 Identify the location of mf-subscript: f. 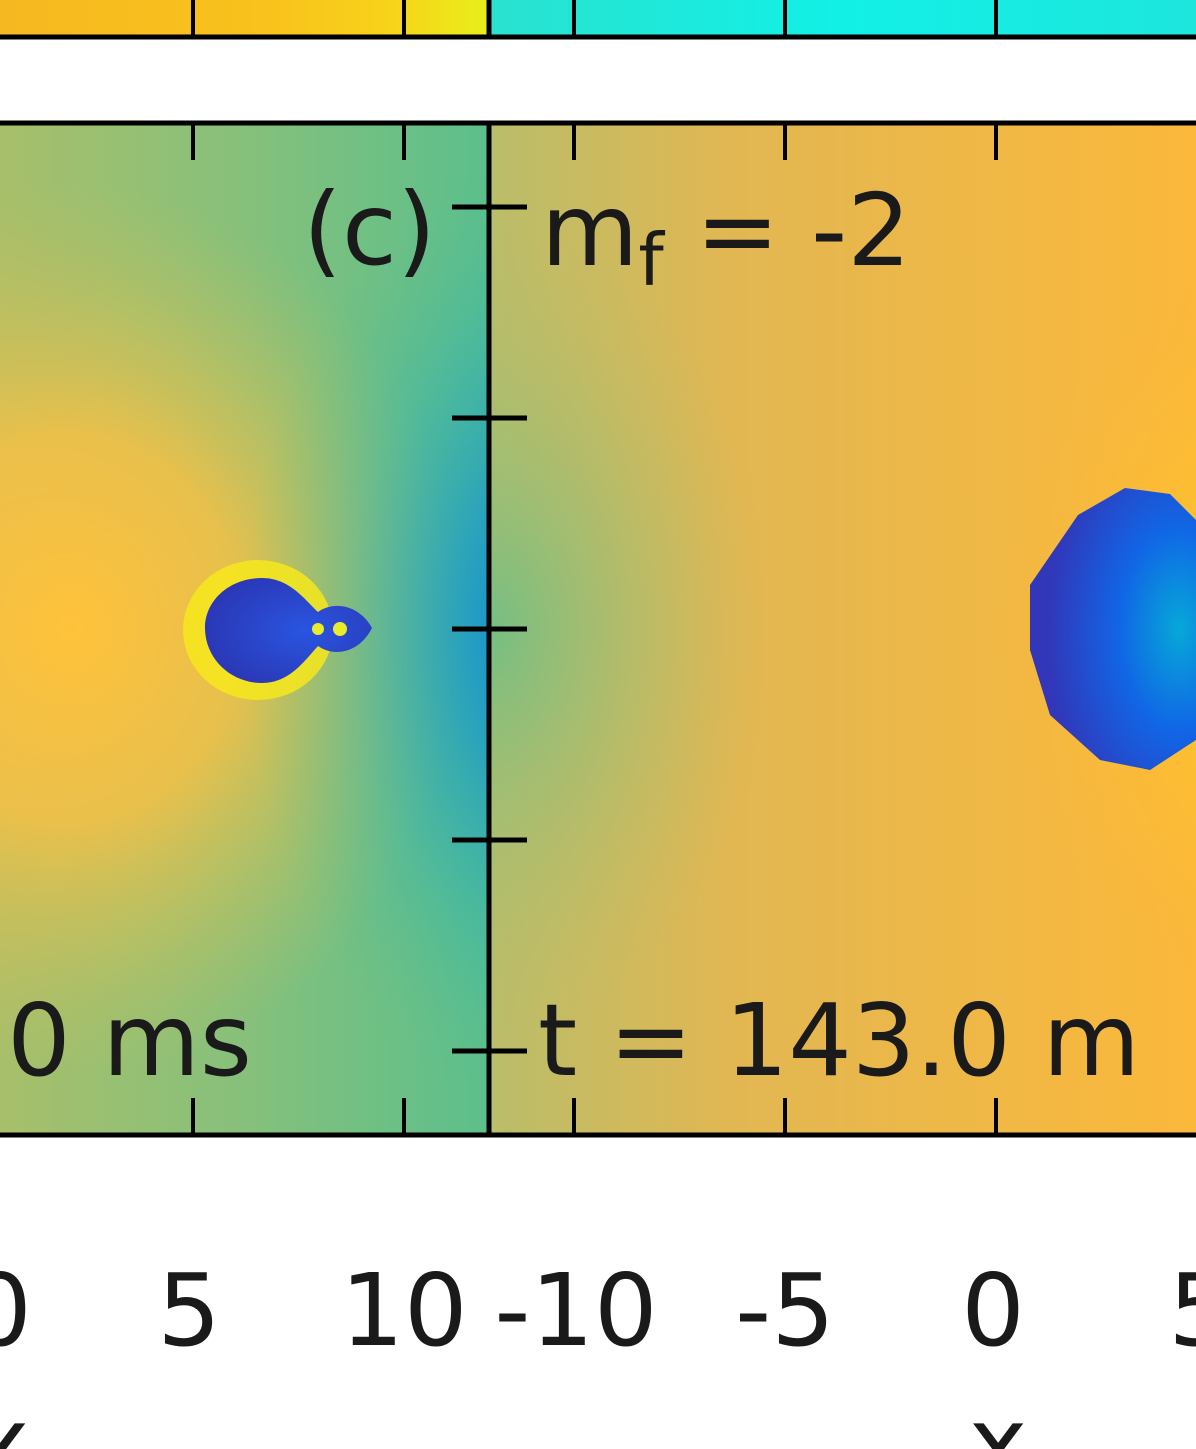
(651, 260).